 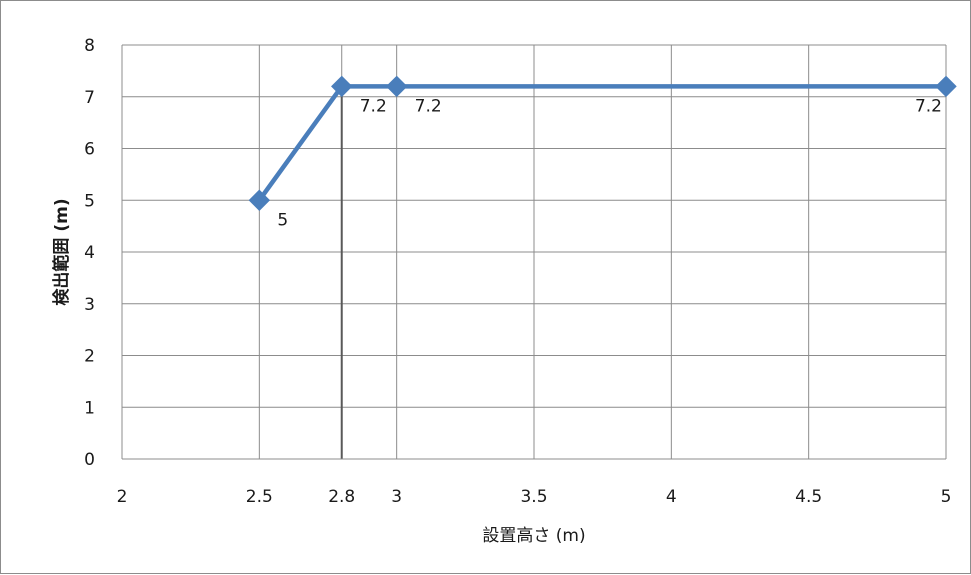 What do you see at coordinates (89, 150) in the screenshot?
I see `y-tick-label: 6` at bounding box center [89, 150].